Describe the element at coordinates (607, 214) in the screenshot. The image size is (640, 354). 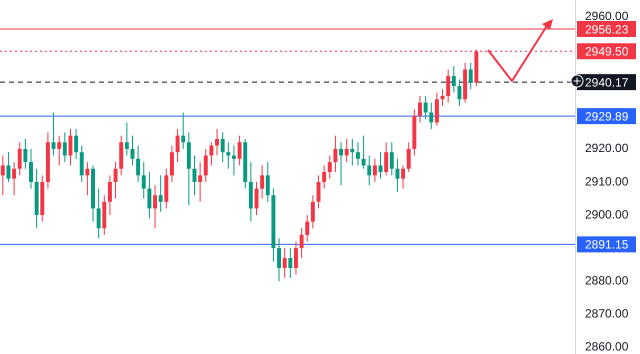
I see `y-tick-label: 2900.00` at that location.